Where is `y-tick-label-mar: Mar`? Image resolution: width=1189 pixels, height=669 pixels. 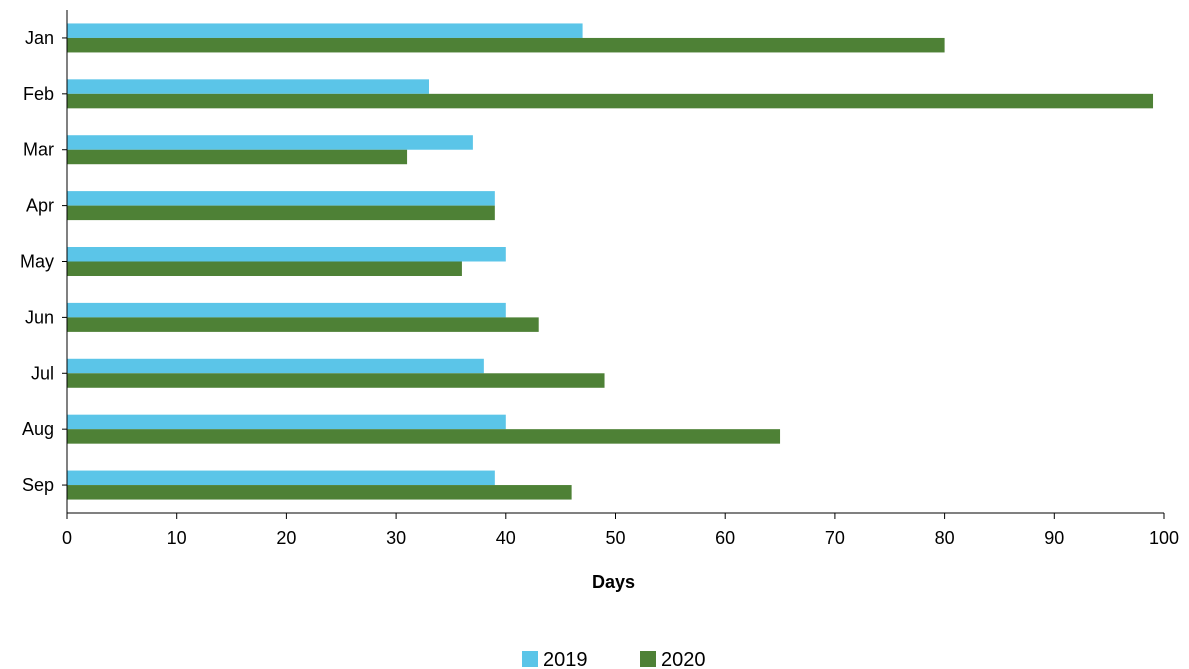
y-tick-label-mar: Mar is located at coordinates (38, 150).